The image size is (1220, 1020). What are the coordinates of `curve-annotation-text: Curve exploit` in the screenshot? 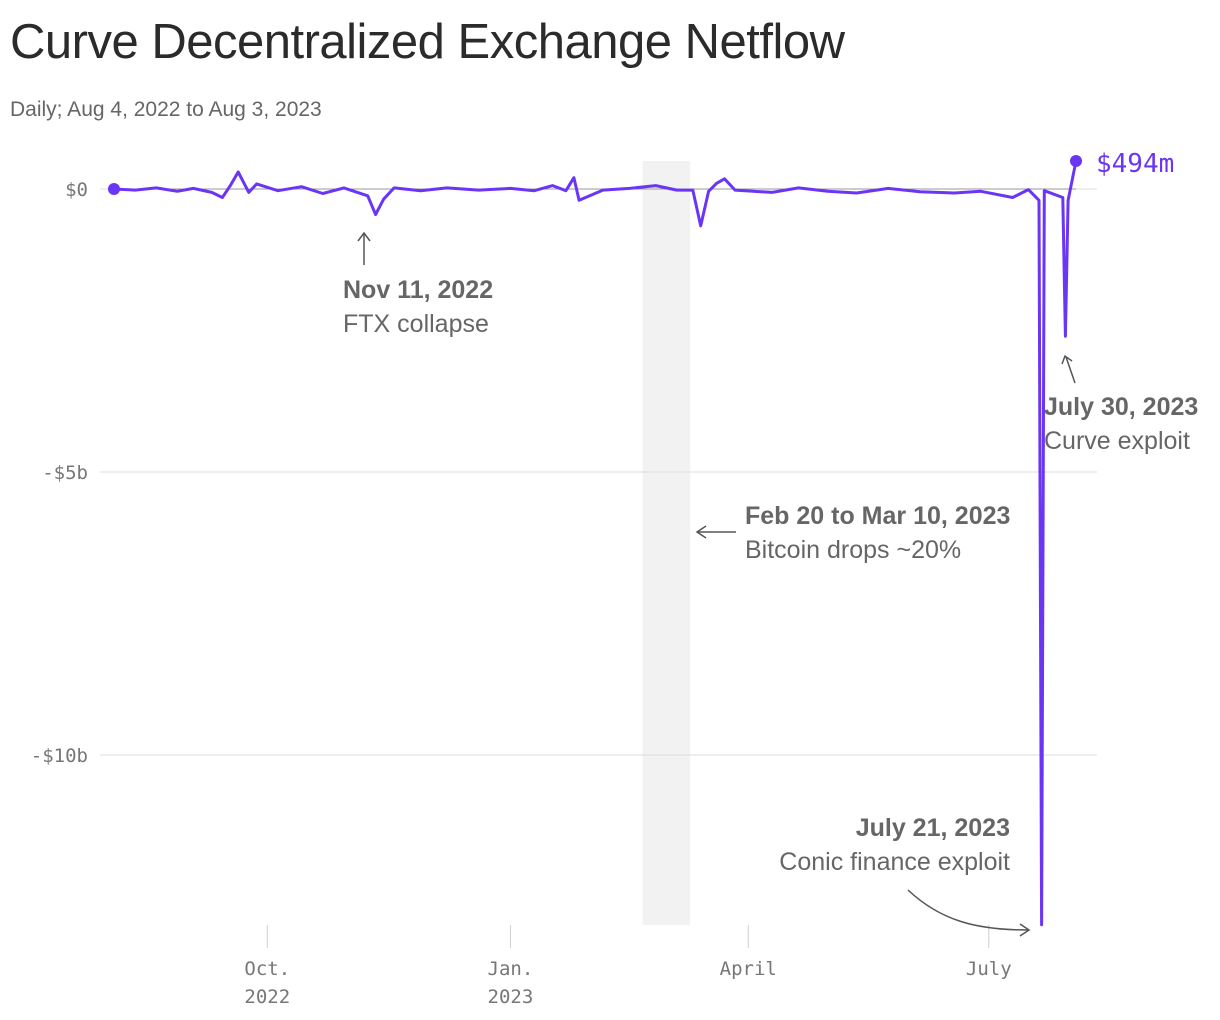 It's located at (1117, 441).